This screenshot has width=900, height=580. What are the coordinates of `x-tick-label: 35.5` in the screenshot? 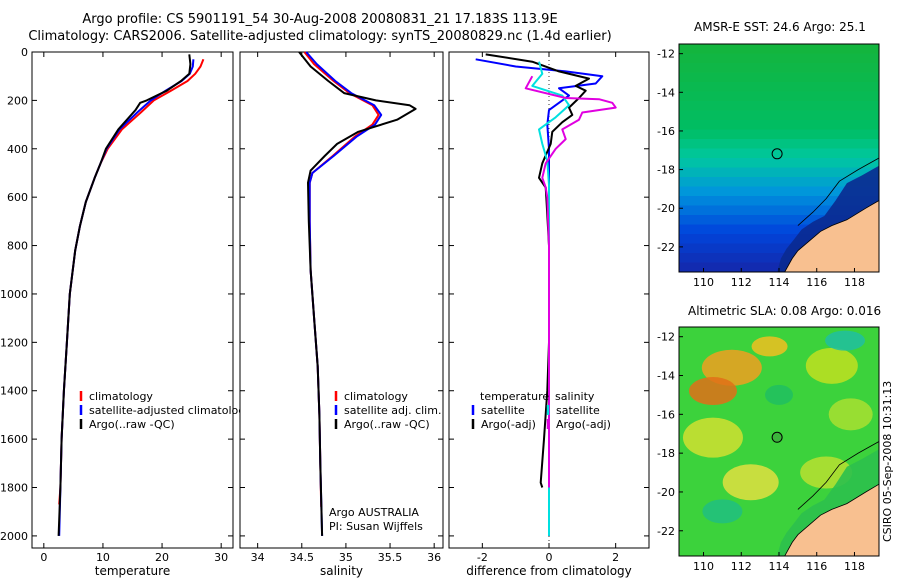 It's located at (390, 557).